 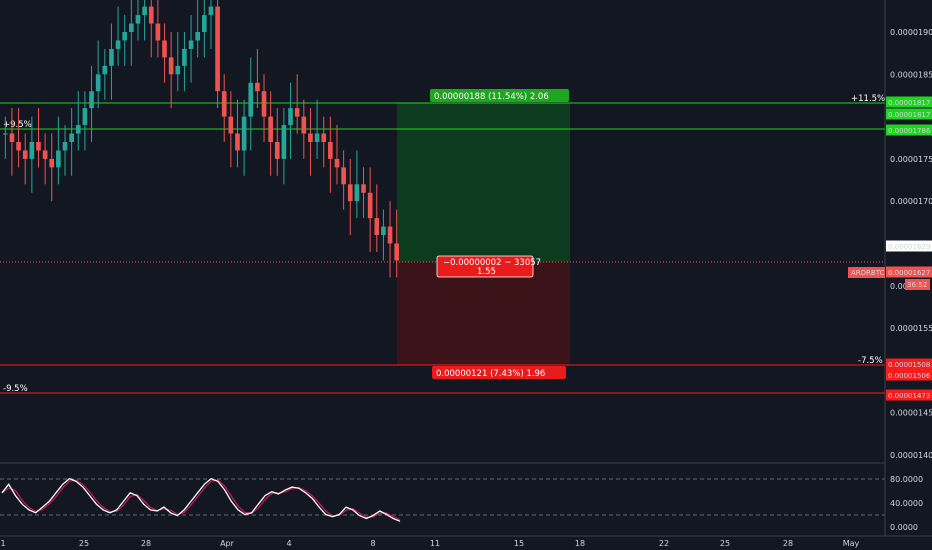 I want to click on time-tick: 28, so click(x=788, y=543).